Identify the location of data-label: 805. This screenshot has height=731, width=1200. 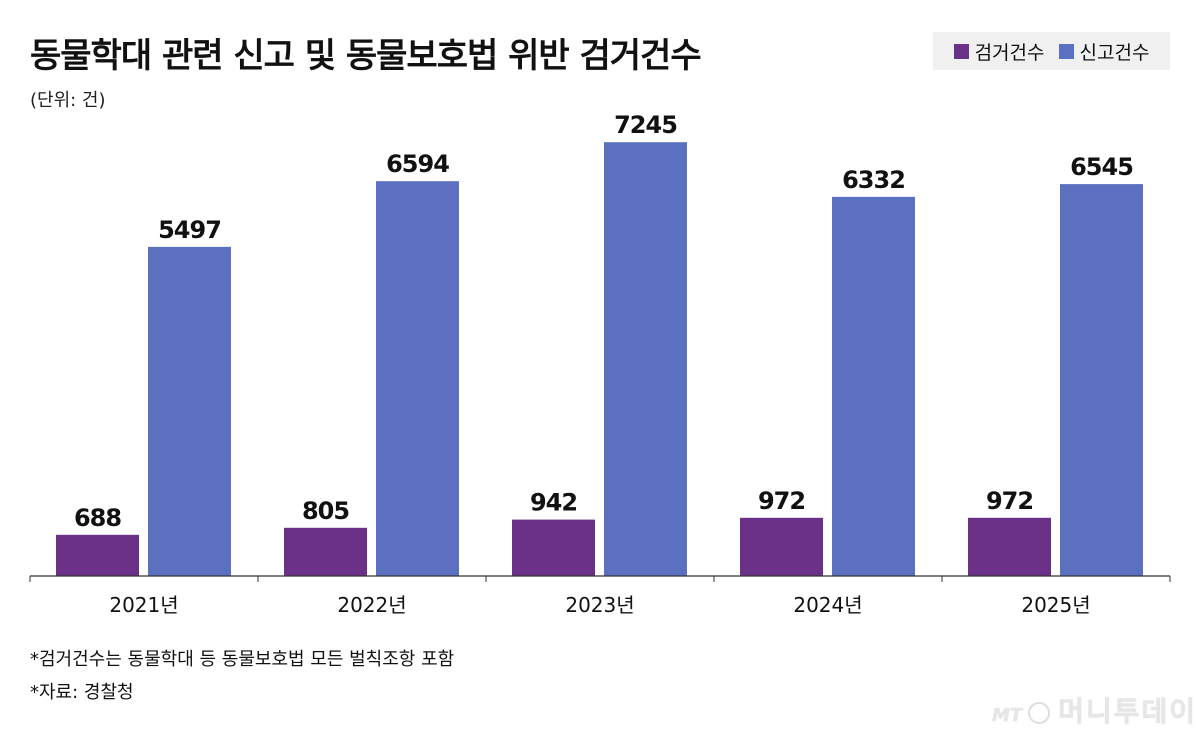
(325, 511).